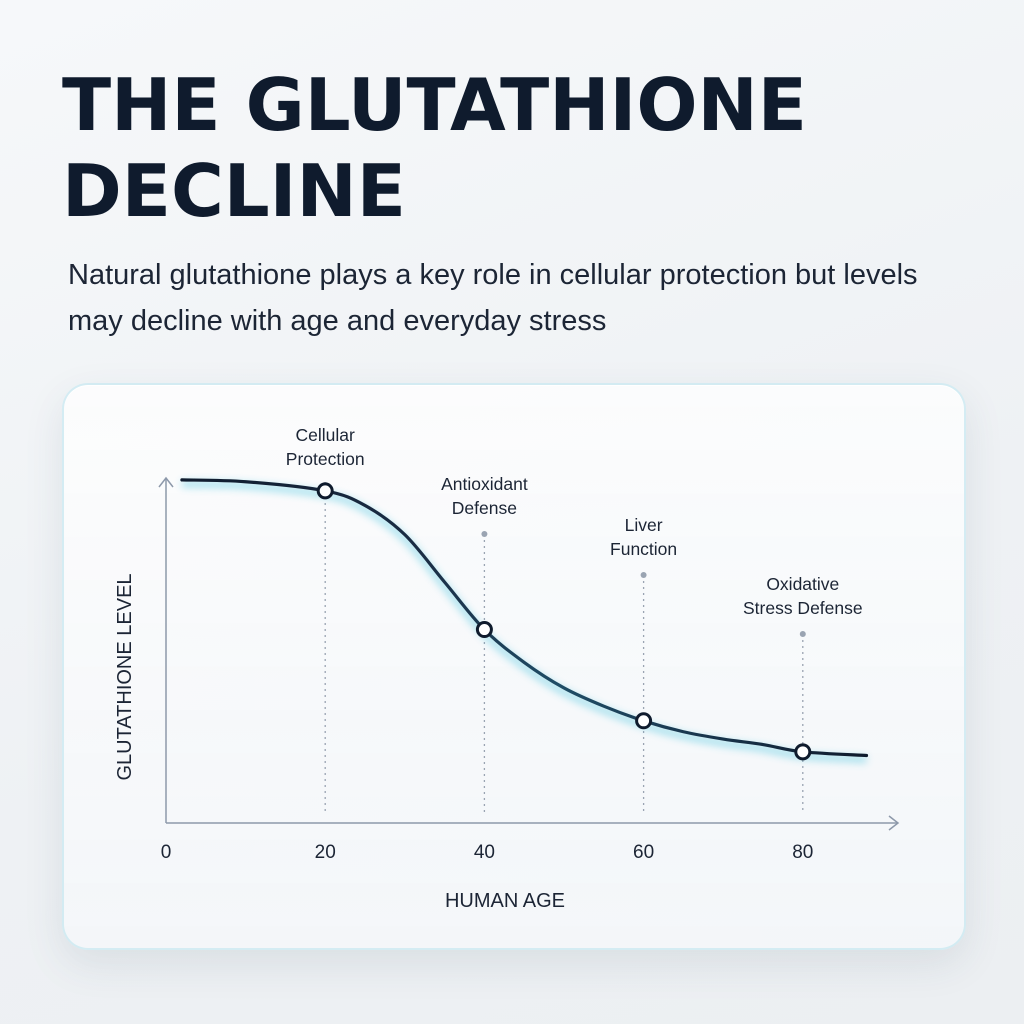 The height and width of the screenshot is (1024, 1024). Describe the element at coordinates (325, 447) in the screenshot. I see `annotation-label: Cellular Protection` at that location.